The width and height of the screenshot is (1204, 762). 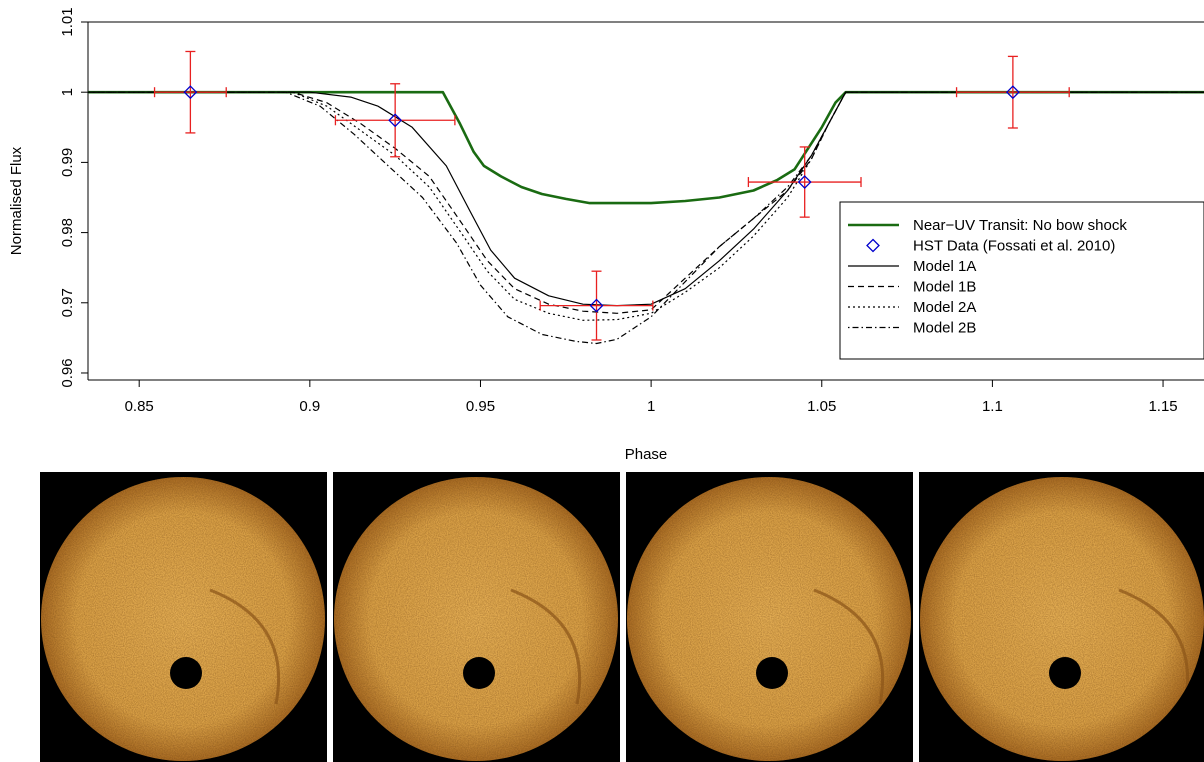 What do you see at coordinates (944, 307) in the screenshot?
I see `legend-entry: Model 2A` at bounding box center [944, 307].